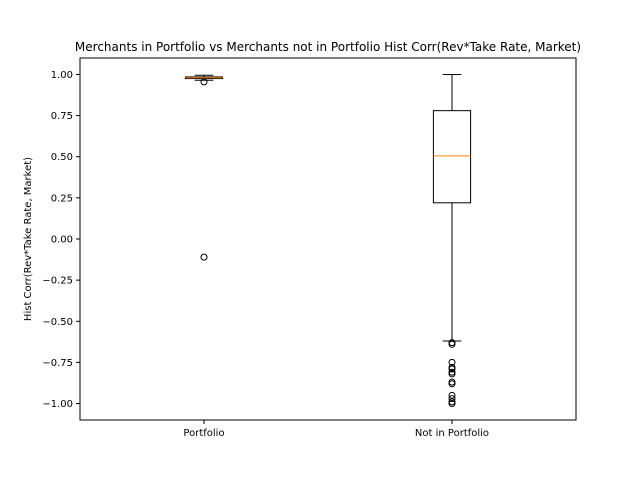  Describe the element at coordinates (62, 198) in the screenshot. I see `y-tick-label: 0.25` at that location.